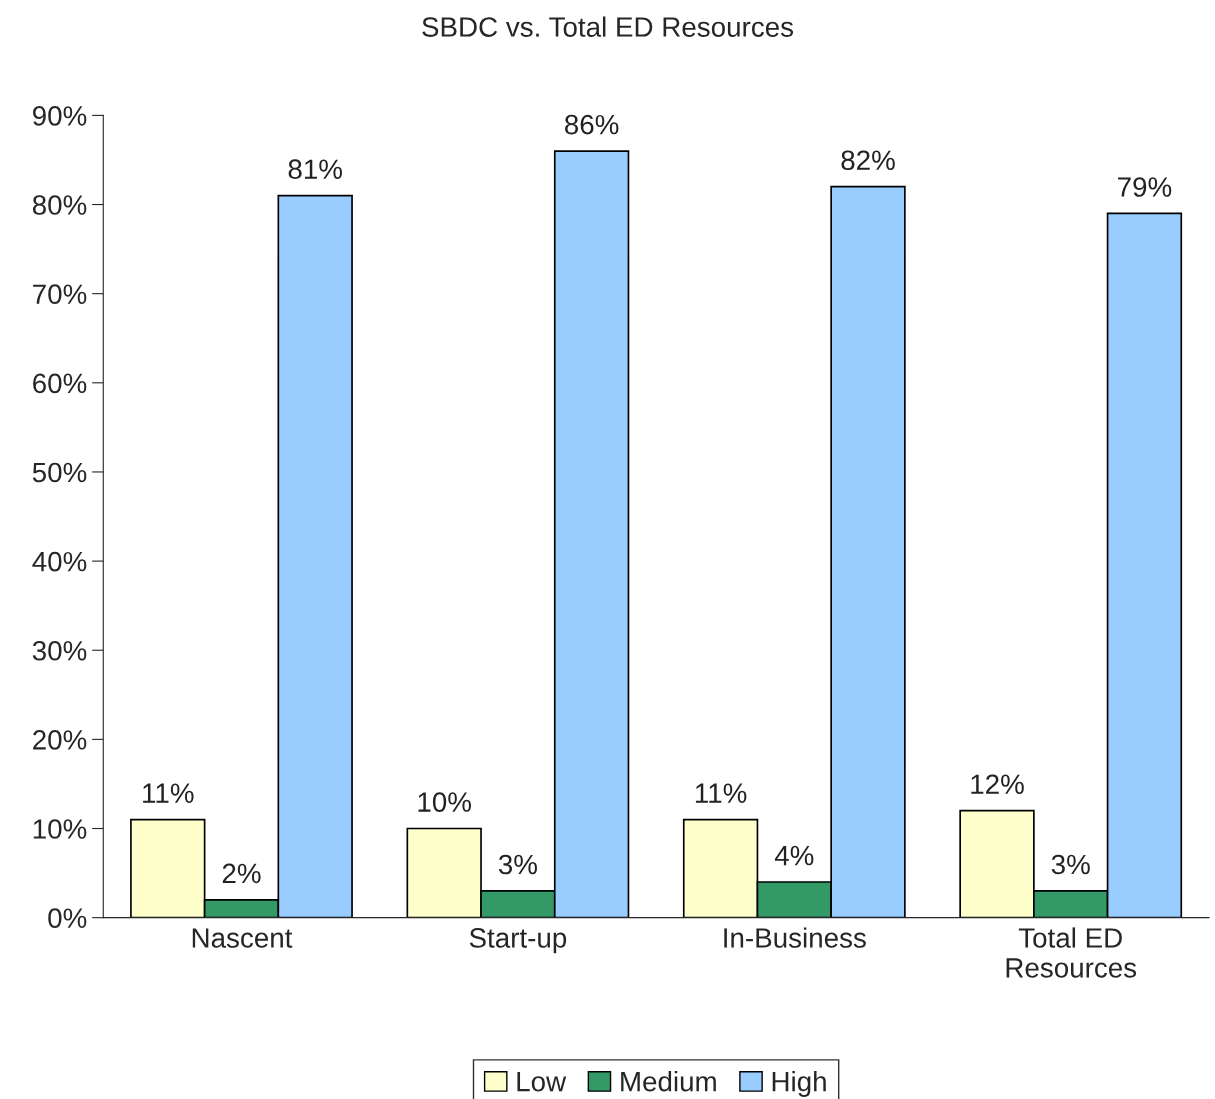 The image size is (1215, 1099). I want to click on data-label: 81%, so click(315, 169).